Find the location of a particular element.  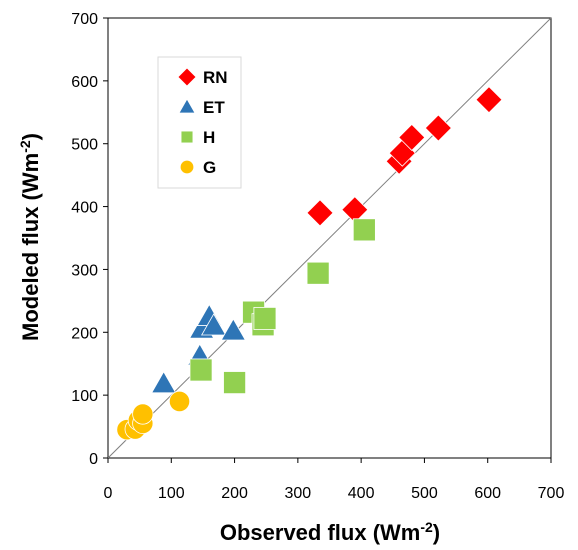

series-h is located at coordinates (282, 306).